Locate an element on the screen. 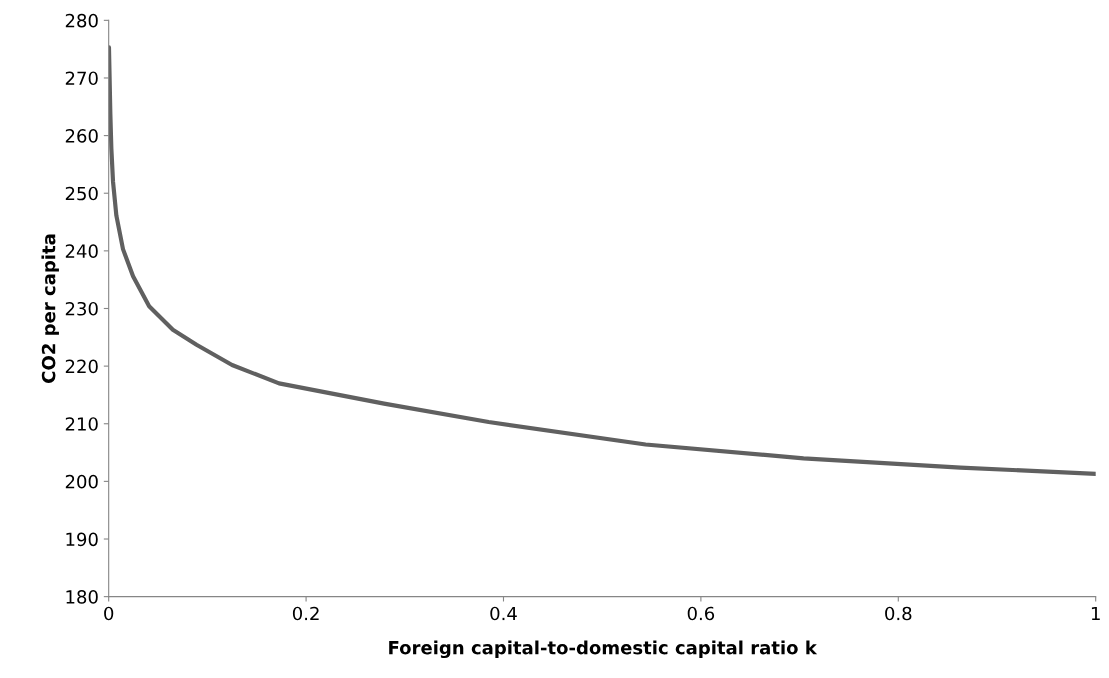  x-tick-label: 0 is located at coordinates (109, 613).